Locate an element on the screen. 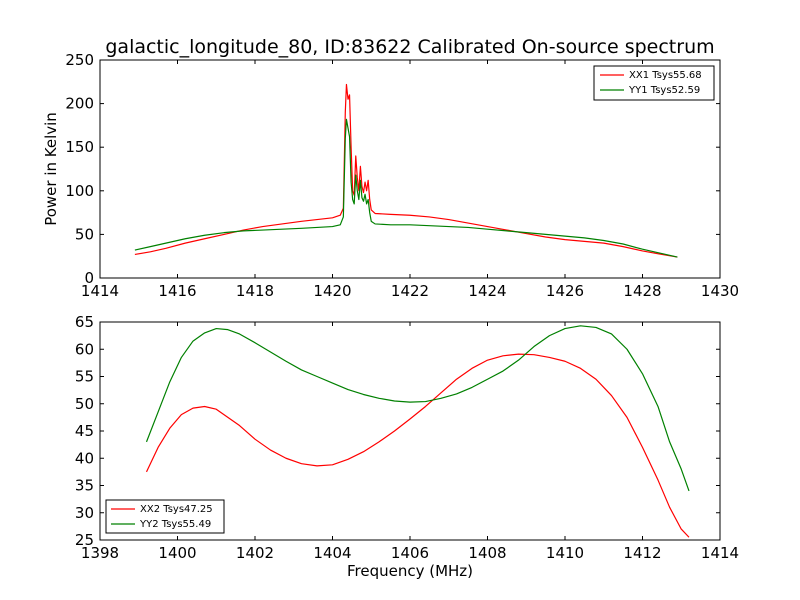 This screenshot has width=800, height=600. y-tick-label: 200 is located at coordinates (79, 104).